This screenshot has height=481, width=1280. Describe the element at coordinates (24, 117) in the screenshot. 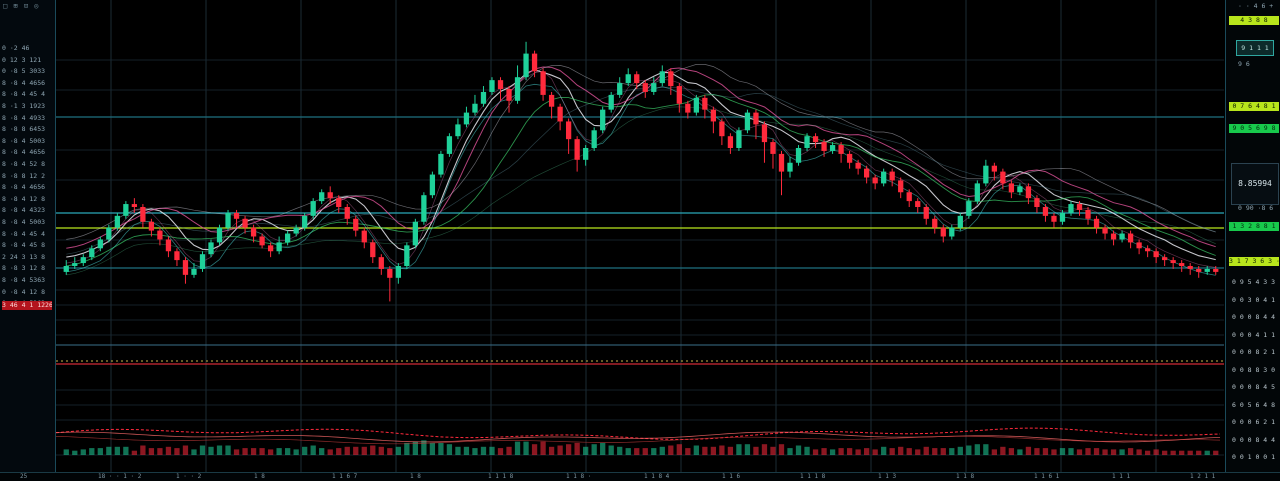

I see `watchlist-row: 8 ·8 4 4933` at that location.